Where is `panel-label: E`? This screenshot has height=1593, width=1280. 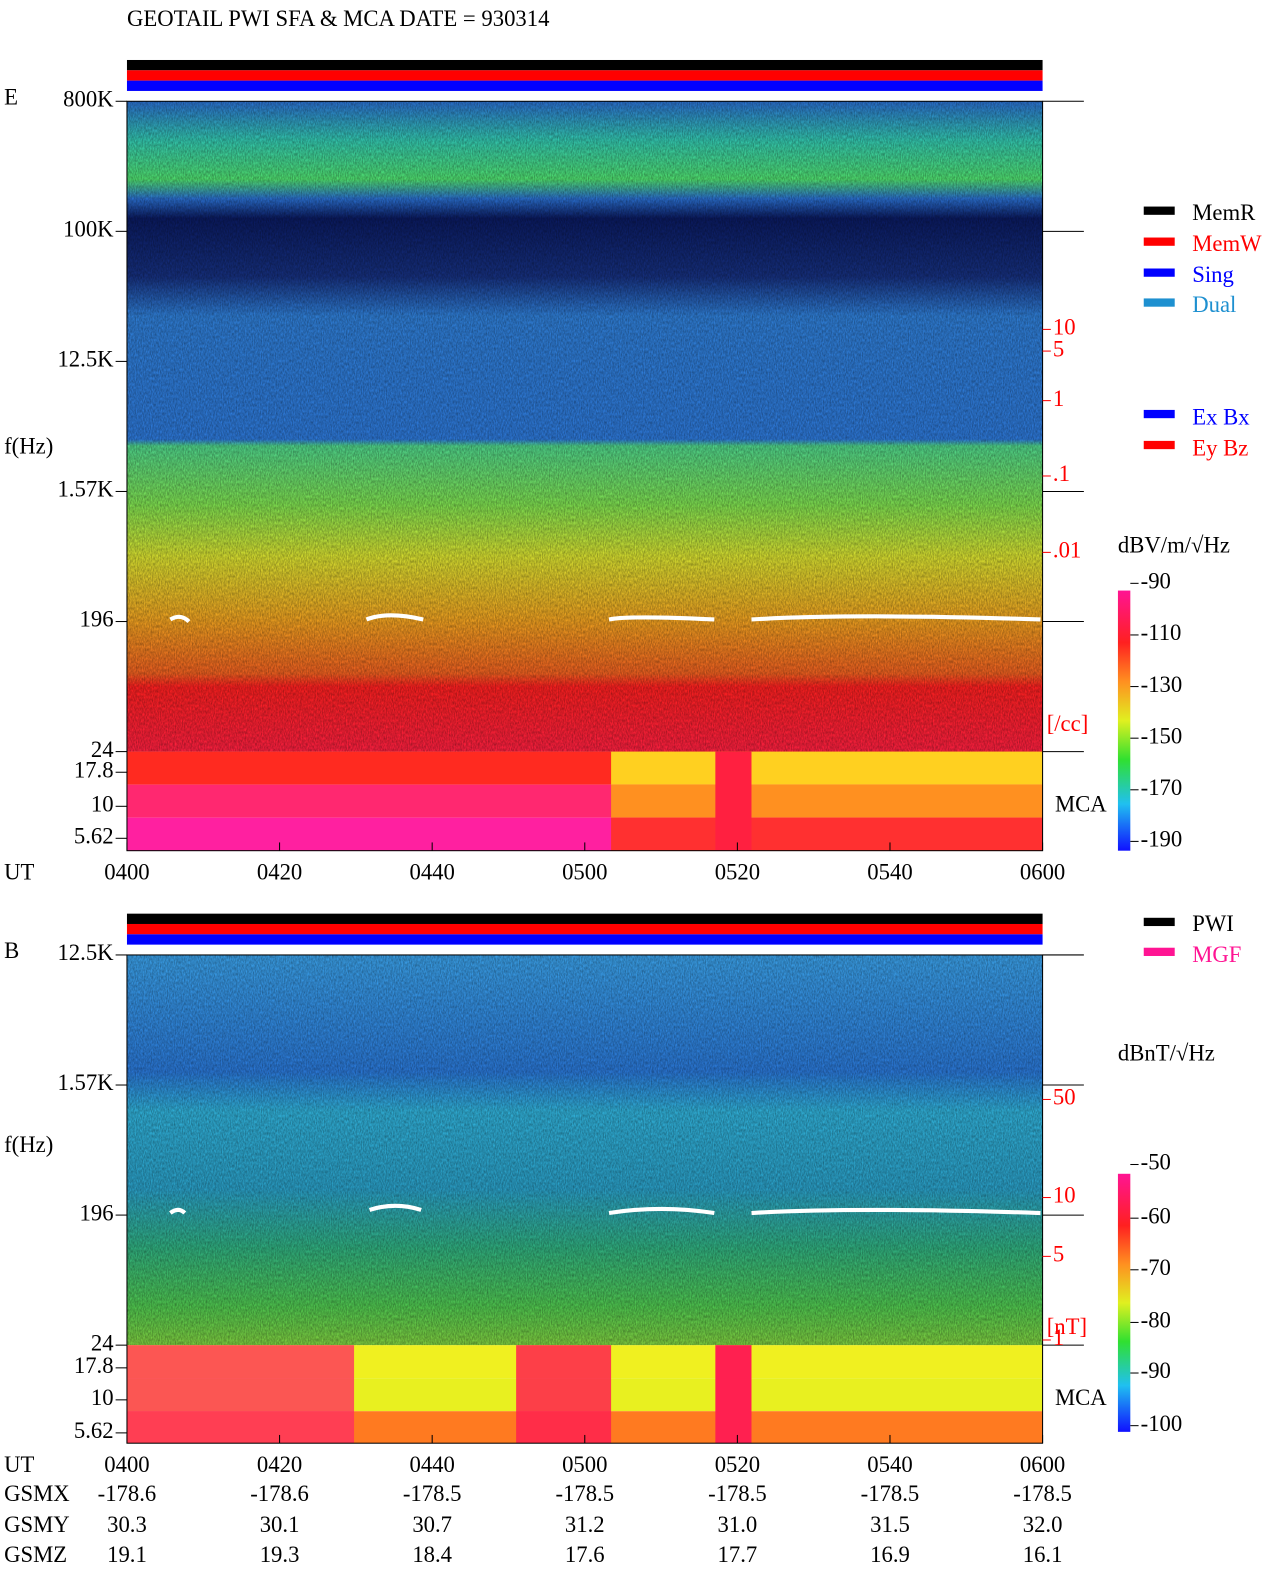
panel-label: E is located at coordinates (11, 96).